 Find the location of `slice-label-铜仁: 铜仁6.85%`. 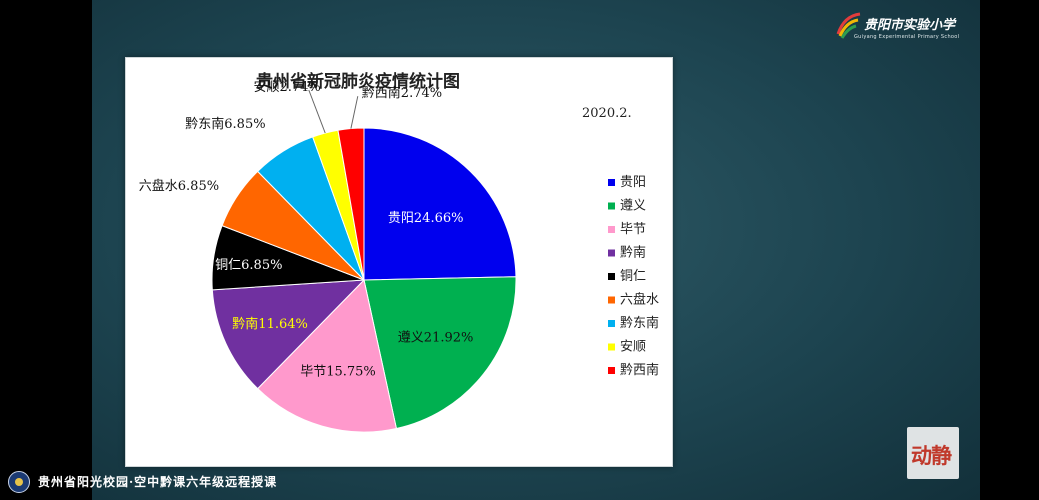

slice-label-铜仁: 铜仁6.85% is located at coordinates (248, 265).